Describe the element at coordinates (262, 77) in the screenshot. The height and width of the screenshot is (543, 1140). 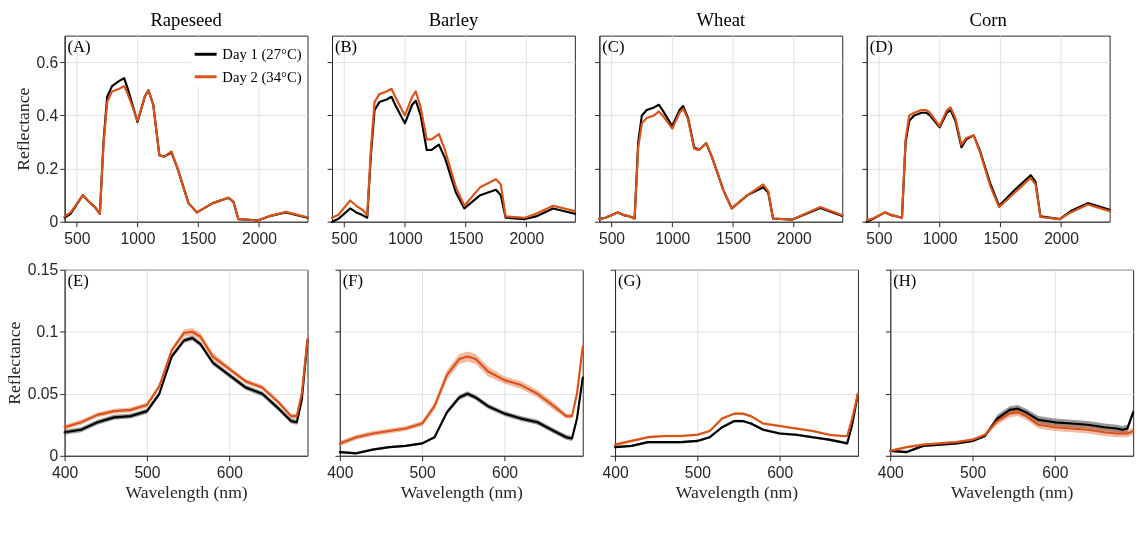
I see `legend-label: Day 2 (34°C)` at that location.